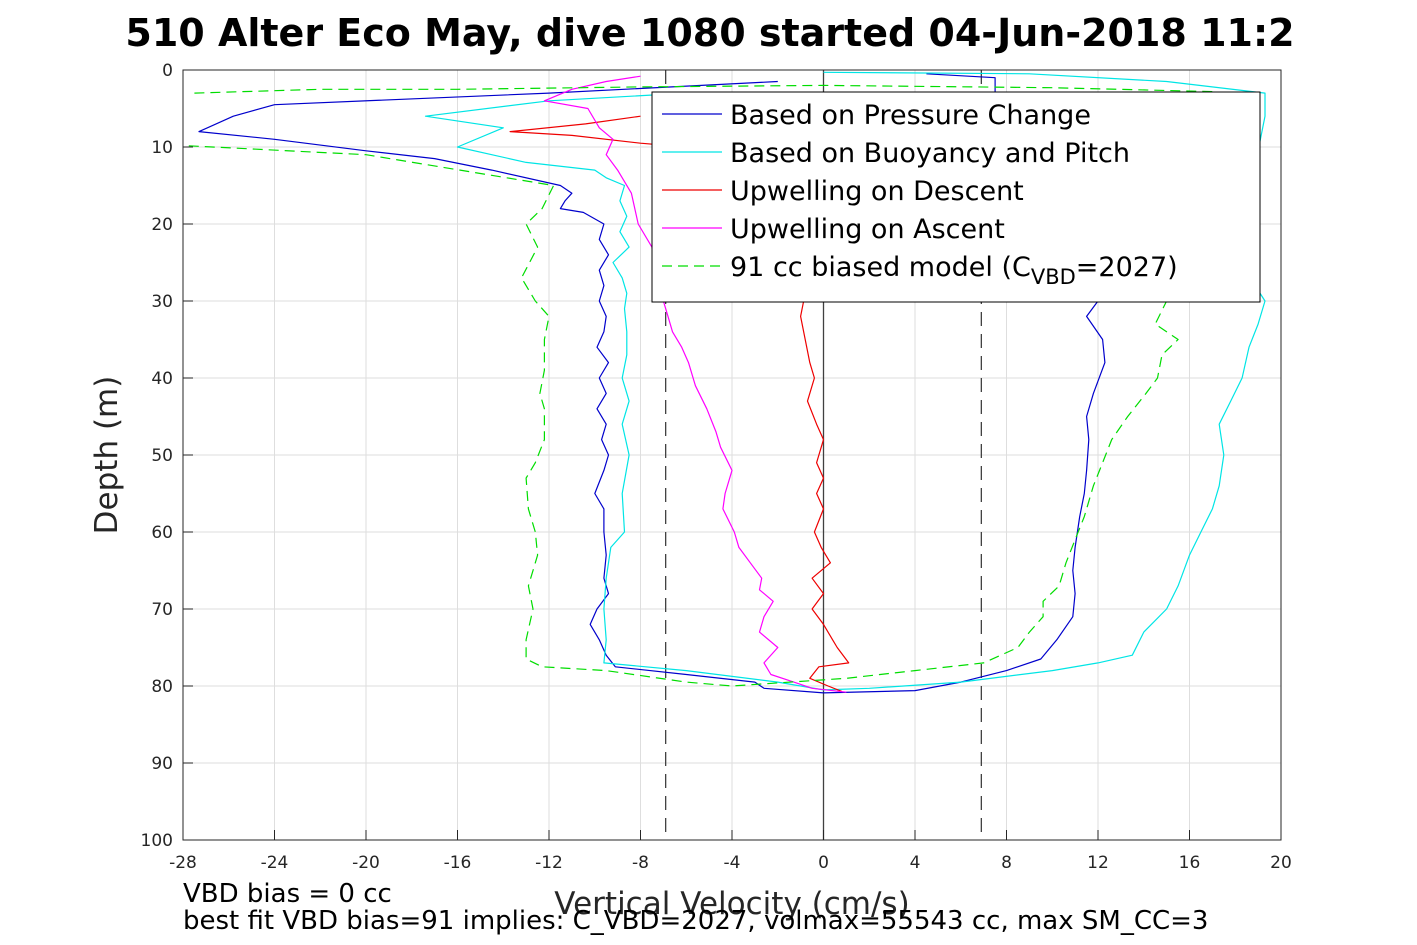 The height and width of the screenshot is (945, 1417). What do you see at coordinates (930, 153) in the screenshot?
I see `legend-entry: Based on Buoyancy and Pitch` at bounding box center [930, 153].